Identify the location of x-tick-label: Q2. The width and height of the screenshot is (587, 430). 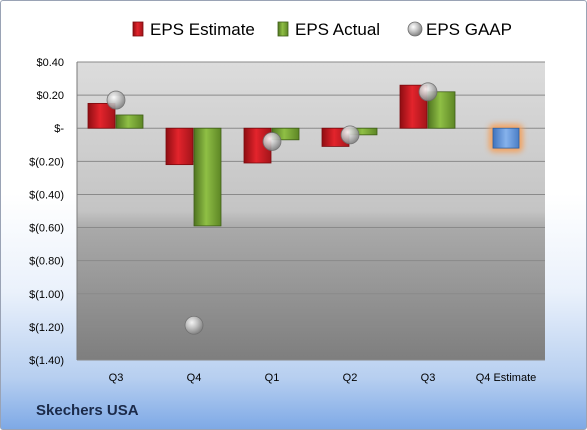
(350, 378).